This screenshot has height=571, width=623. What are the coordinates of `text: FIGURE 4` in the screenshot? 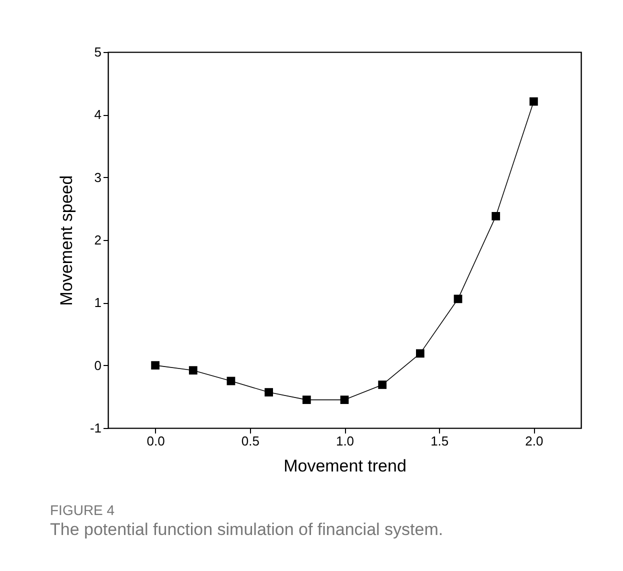 It's located at (82, 510).